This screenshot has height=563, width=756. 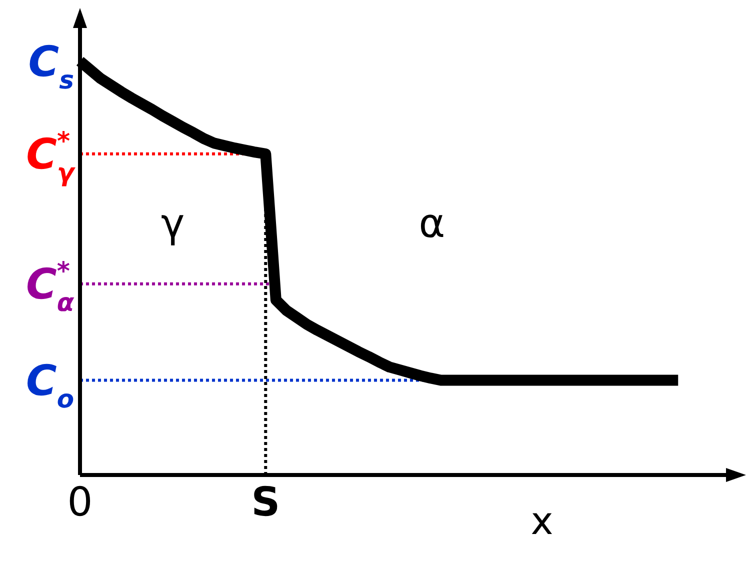 I want to click on x-tick-label: S, so click(x=265, y=502).